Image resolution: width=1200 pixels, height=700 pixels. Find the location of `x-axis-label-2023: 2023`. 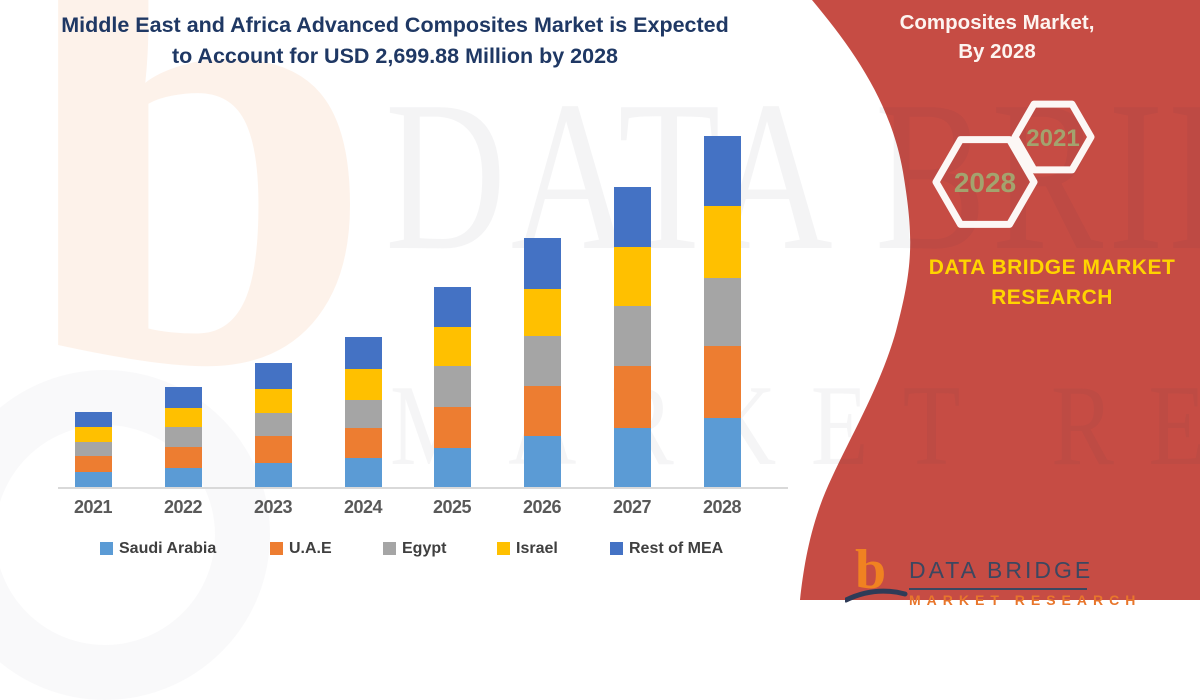

x-axis-label-2023: 2023 is located at coordinates (273, 507).